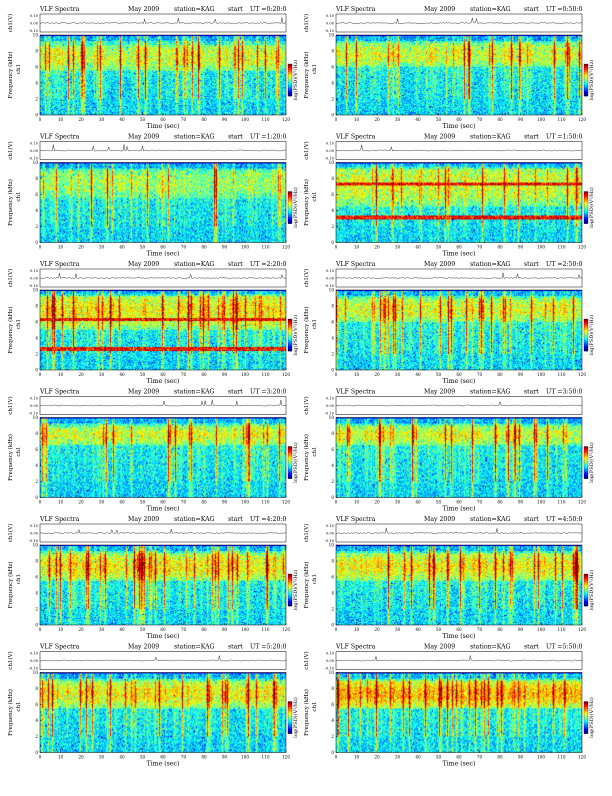 Image resolution: width=612 pixels, height=796 pixels. Describe the element at coordinates (122, 119) in the screenshot. I see `x-tick-label: 40` at that location.